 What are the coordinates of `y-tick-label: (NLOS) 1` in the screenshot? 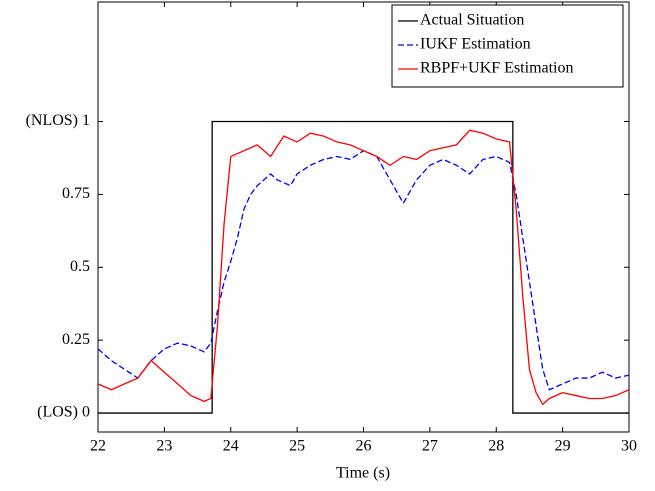 It's located at (58, 120).